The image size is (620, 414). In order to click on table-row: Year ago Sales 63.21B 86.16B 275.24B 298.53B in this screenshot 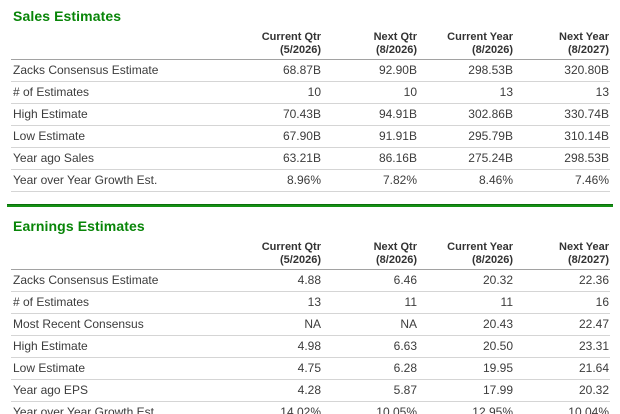, I will do `click(310, 158)`.